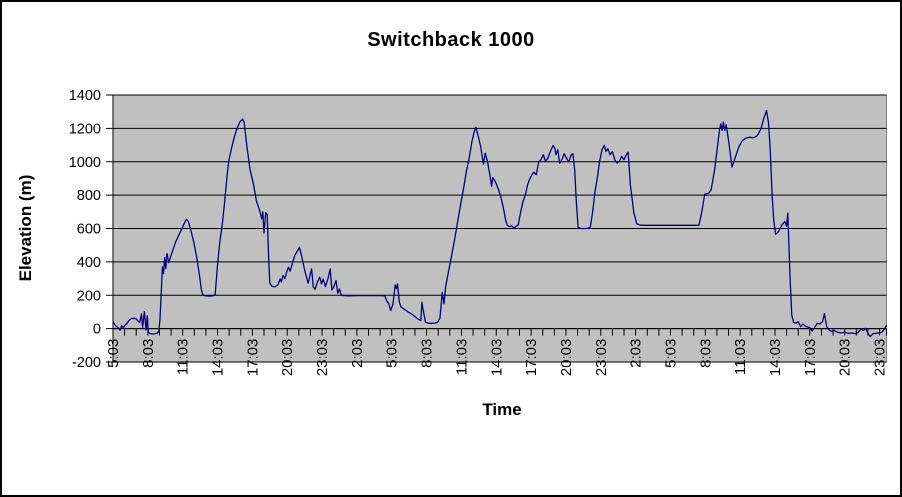 This screenshot has height=497, width=902. What do you see at coordinates (86, 363) in the screenshot?
I see `y-tick-label: -200` at bounding box center [86, 363].